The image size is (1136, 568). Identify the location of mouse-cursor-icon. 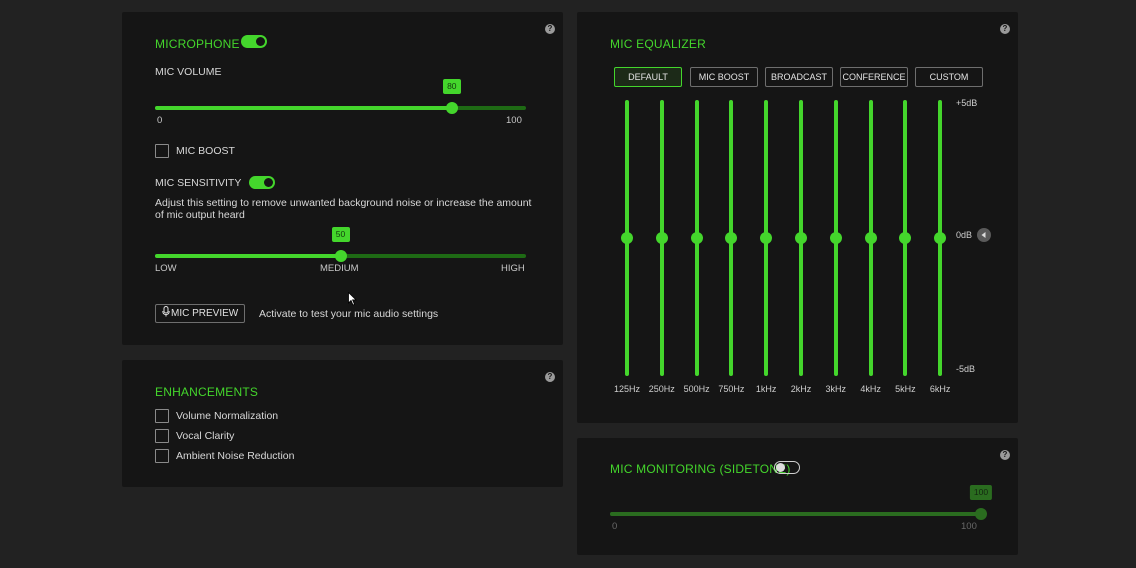
(352, 299).